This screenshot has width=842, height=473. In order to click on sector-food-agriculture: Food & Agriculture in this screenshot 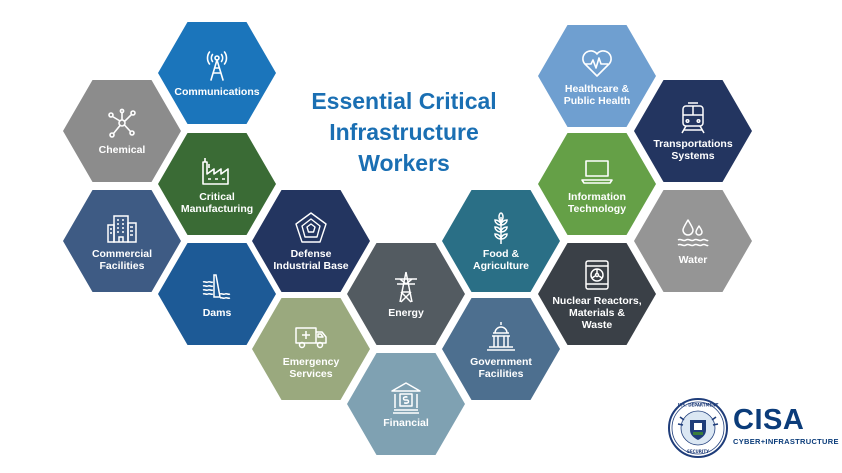, I will do `click(501, 241)`.